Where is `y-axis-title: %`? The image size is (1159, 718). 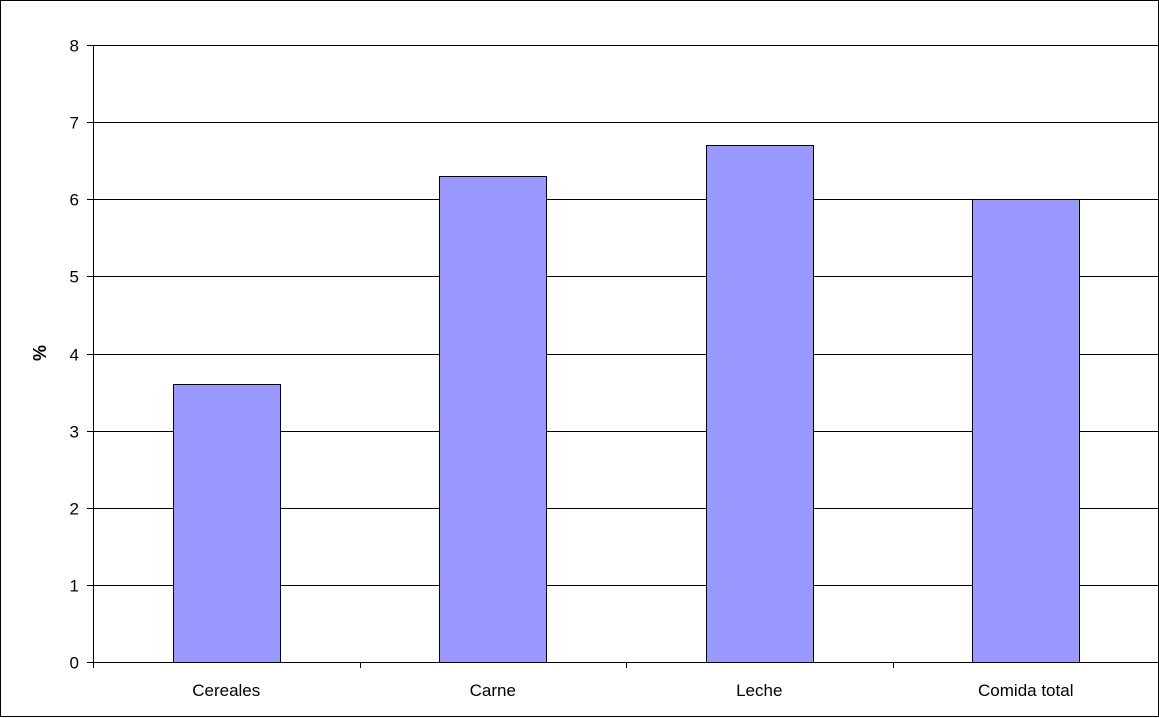 y-axis-title: % is located at coordinates (40, 353).